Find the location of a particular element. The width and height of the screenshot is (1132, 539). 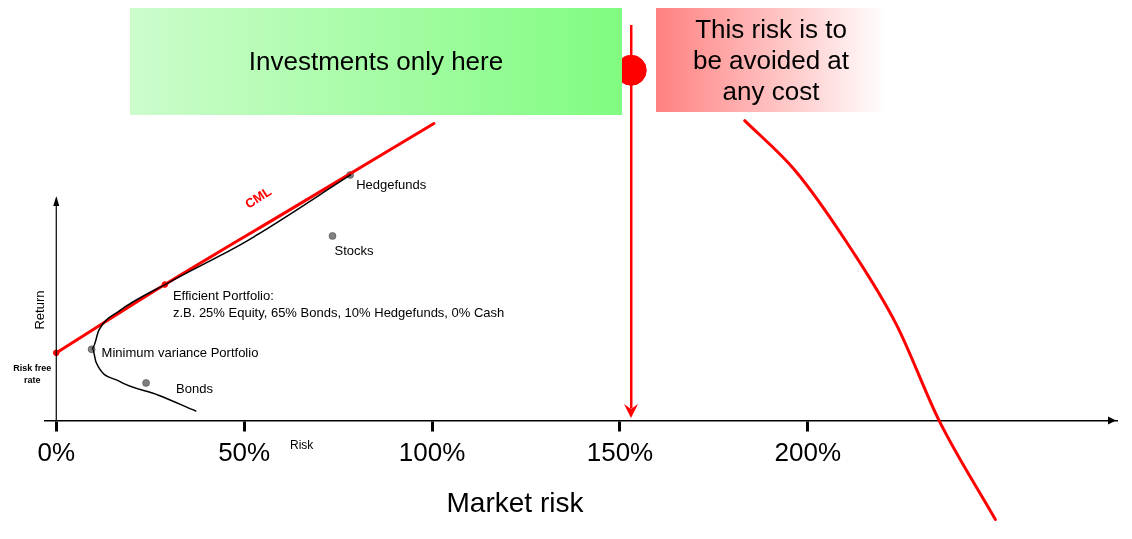

x-tick-label: 150% is located at coordinates (620, 452).